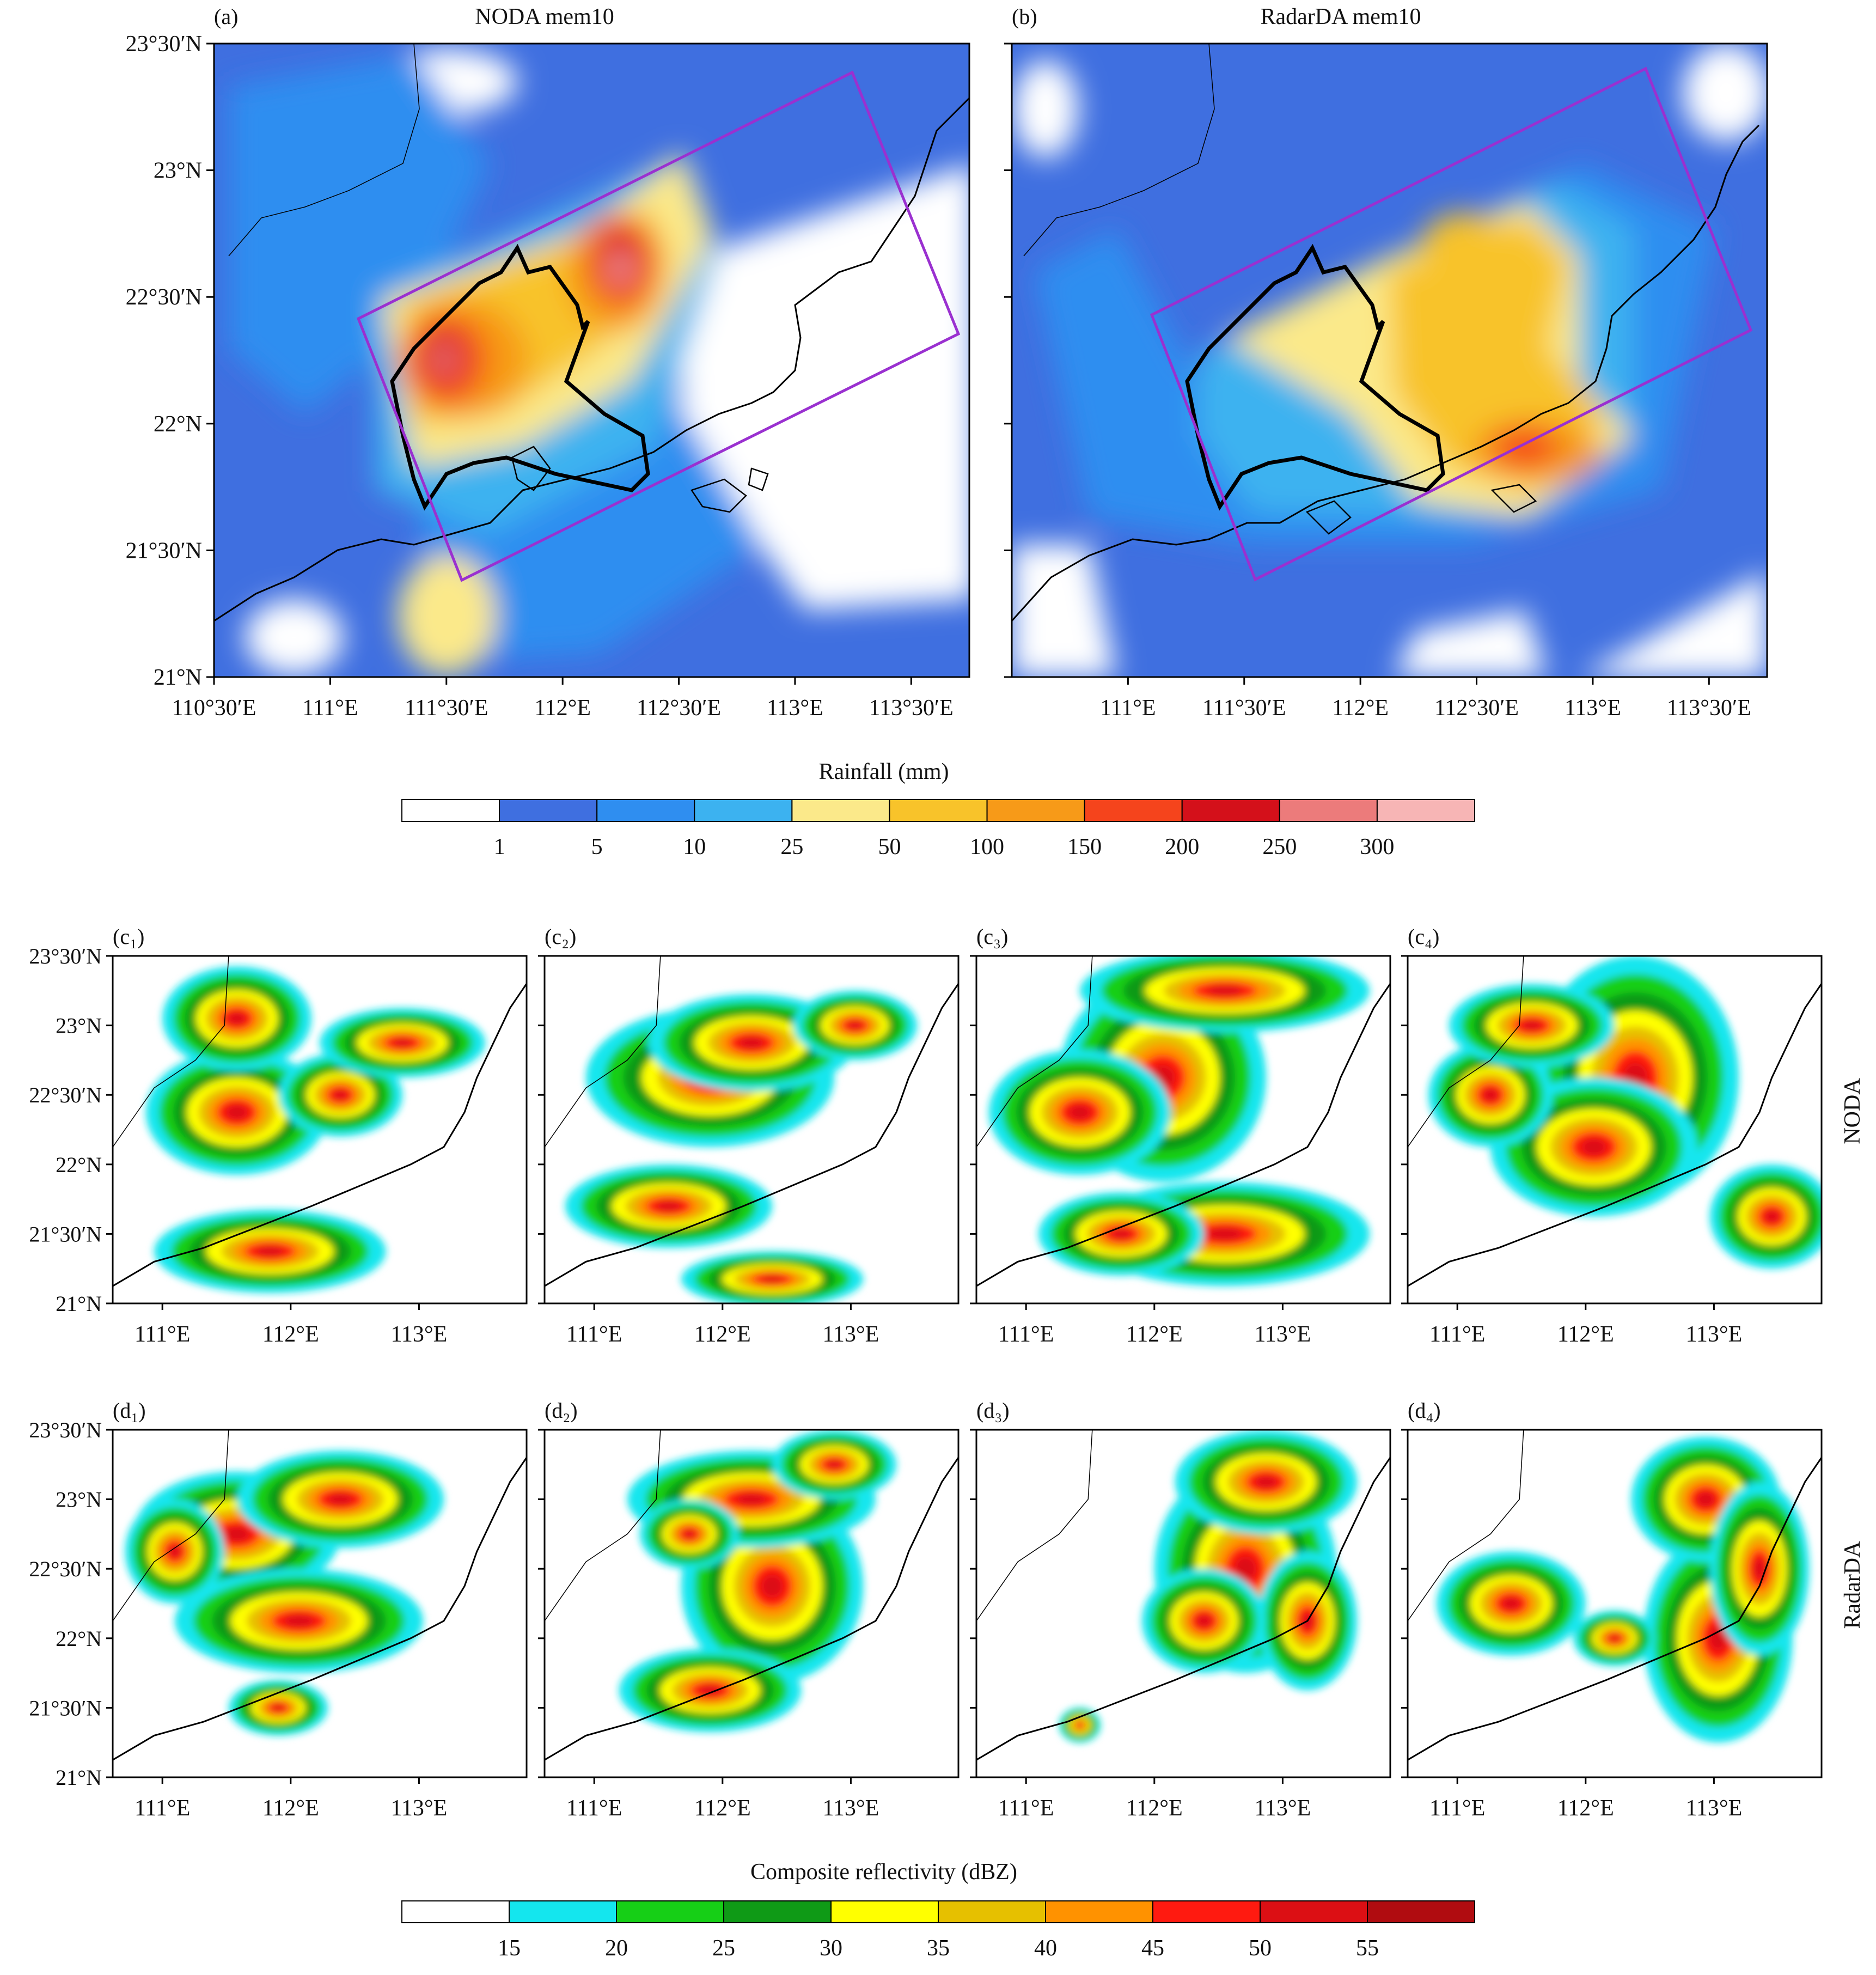 Image resolution: width=1876 pixels, height=1975 pixels. What do you see at coordinates (520, 377) in the screenshot?
I see `basin-outline` at bounding box center [520, 377].